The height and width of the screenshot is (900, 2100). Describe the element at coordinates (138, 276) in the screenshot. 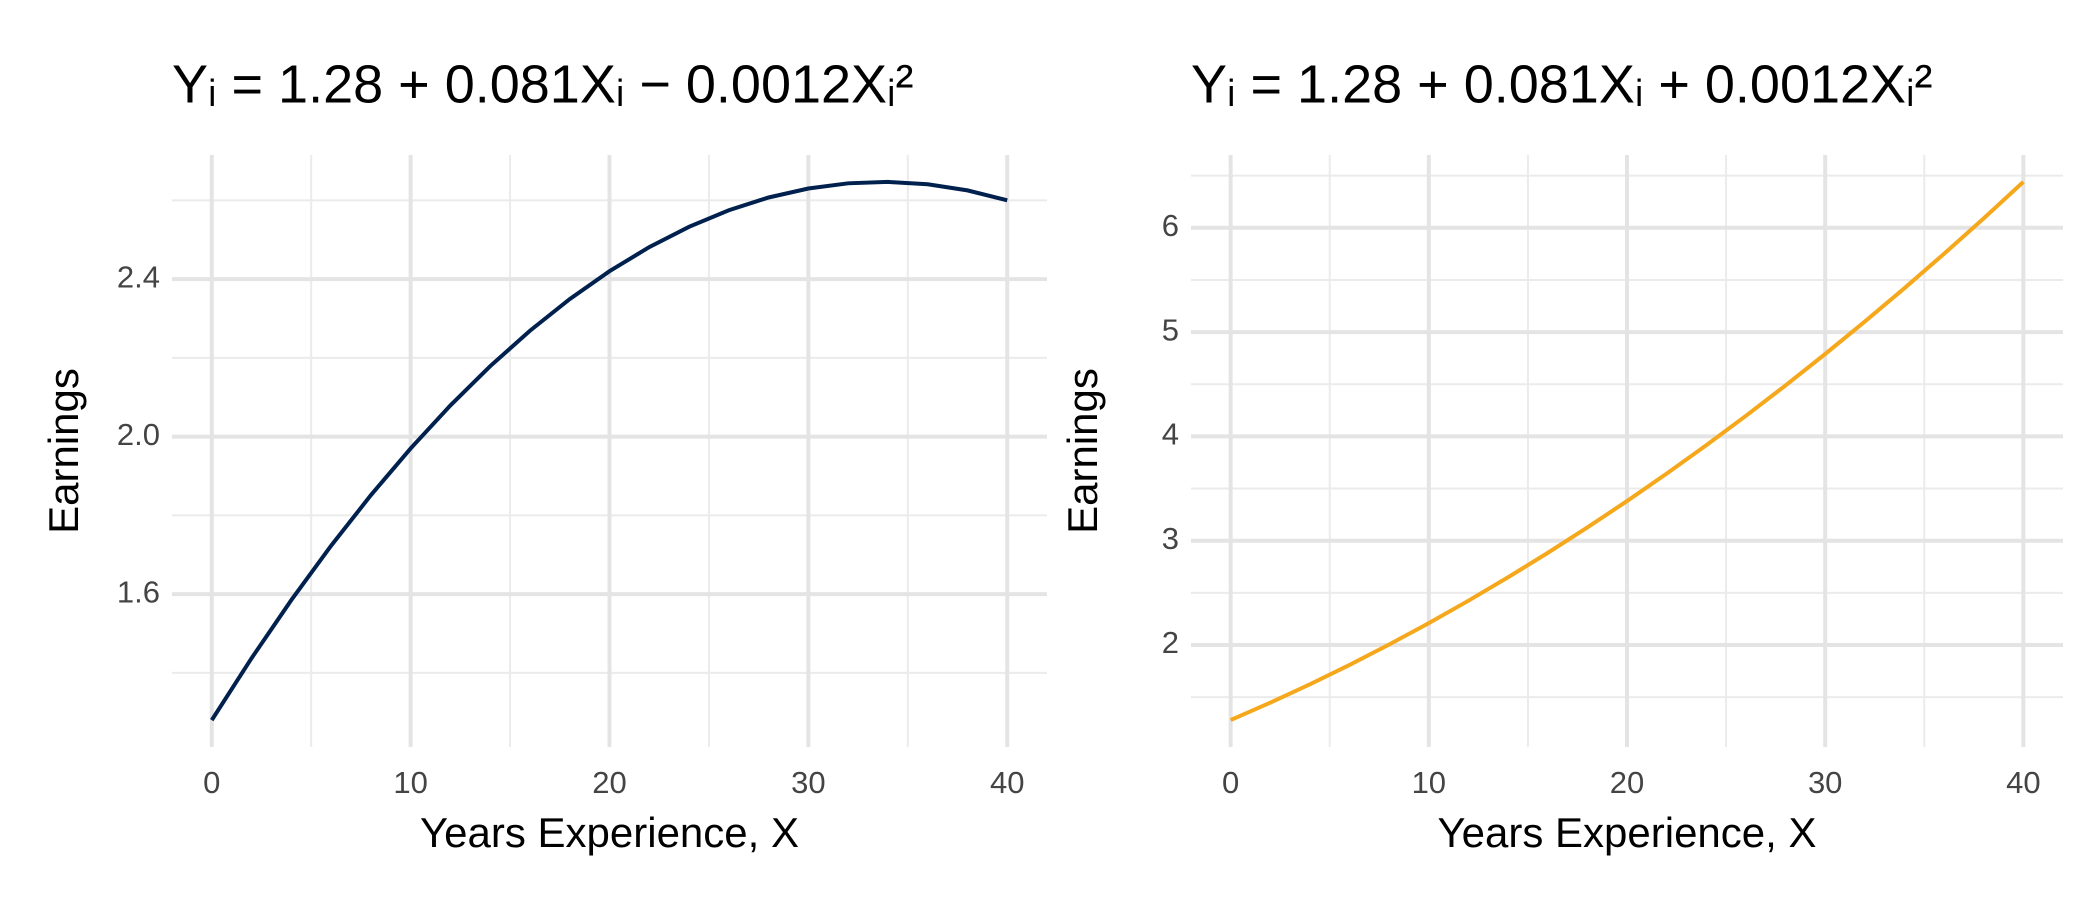

I see `y-tick-label: 2.4` at that location.